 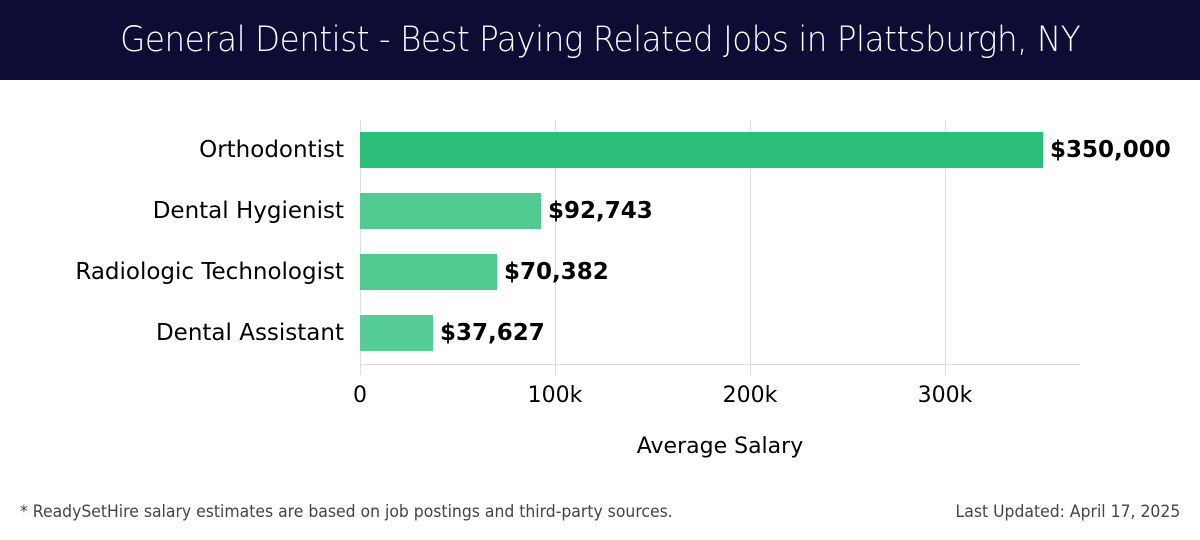 What do you see at coordinates (360, 395) in the screenshot?
I see `x-tick-label: 0` at bounding box center [360, 395].